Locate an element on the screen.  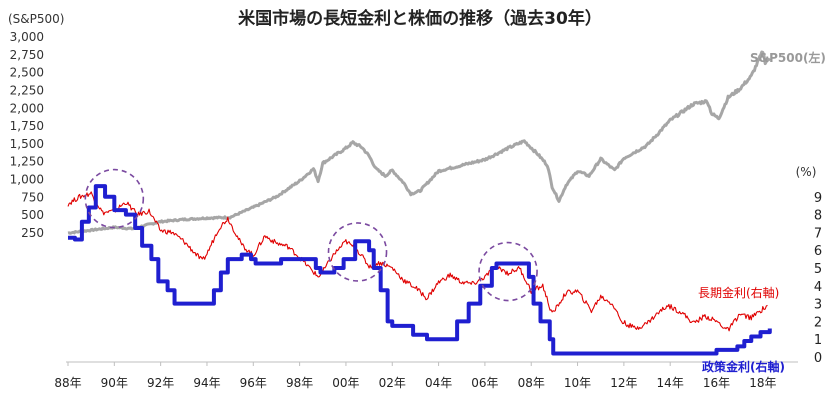
x-tick-label: 16年 is located at coordinates (716, 383).